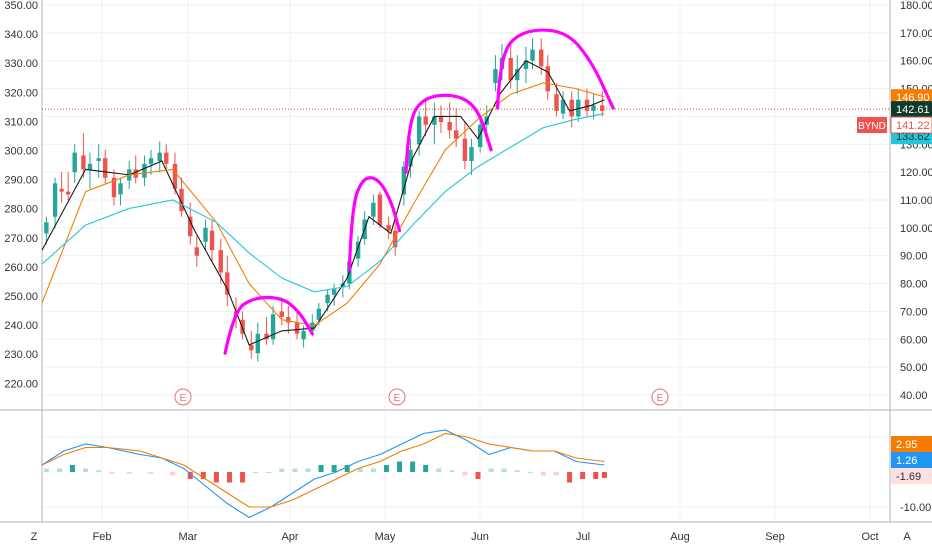  Describe the element at coordinates (21, 239) in the screenshot. I see `left-axis-label: 270.00` at that location.